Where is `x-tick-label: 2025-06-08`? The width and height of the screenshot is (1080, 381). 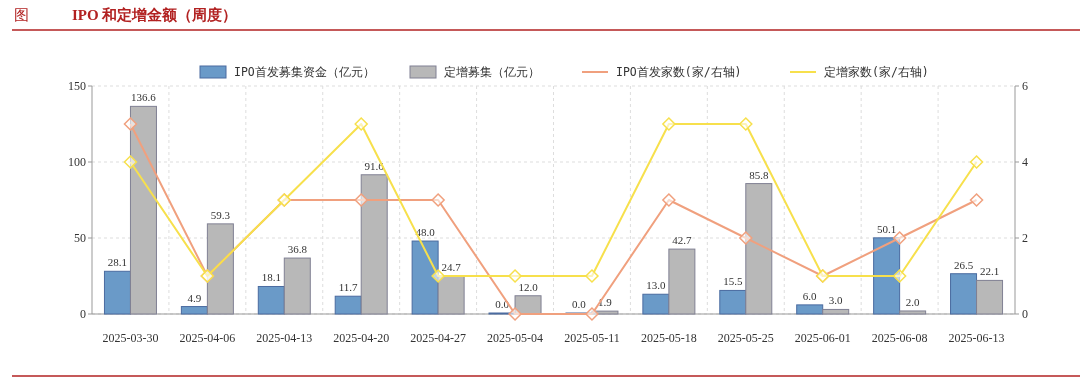
x-tick-label: 2025-06-08 is located at coordinates (899, 338).